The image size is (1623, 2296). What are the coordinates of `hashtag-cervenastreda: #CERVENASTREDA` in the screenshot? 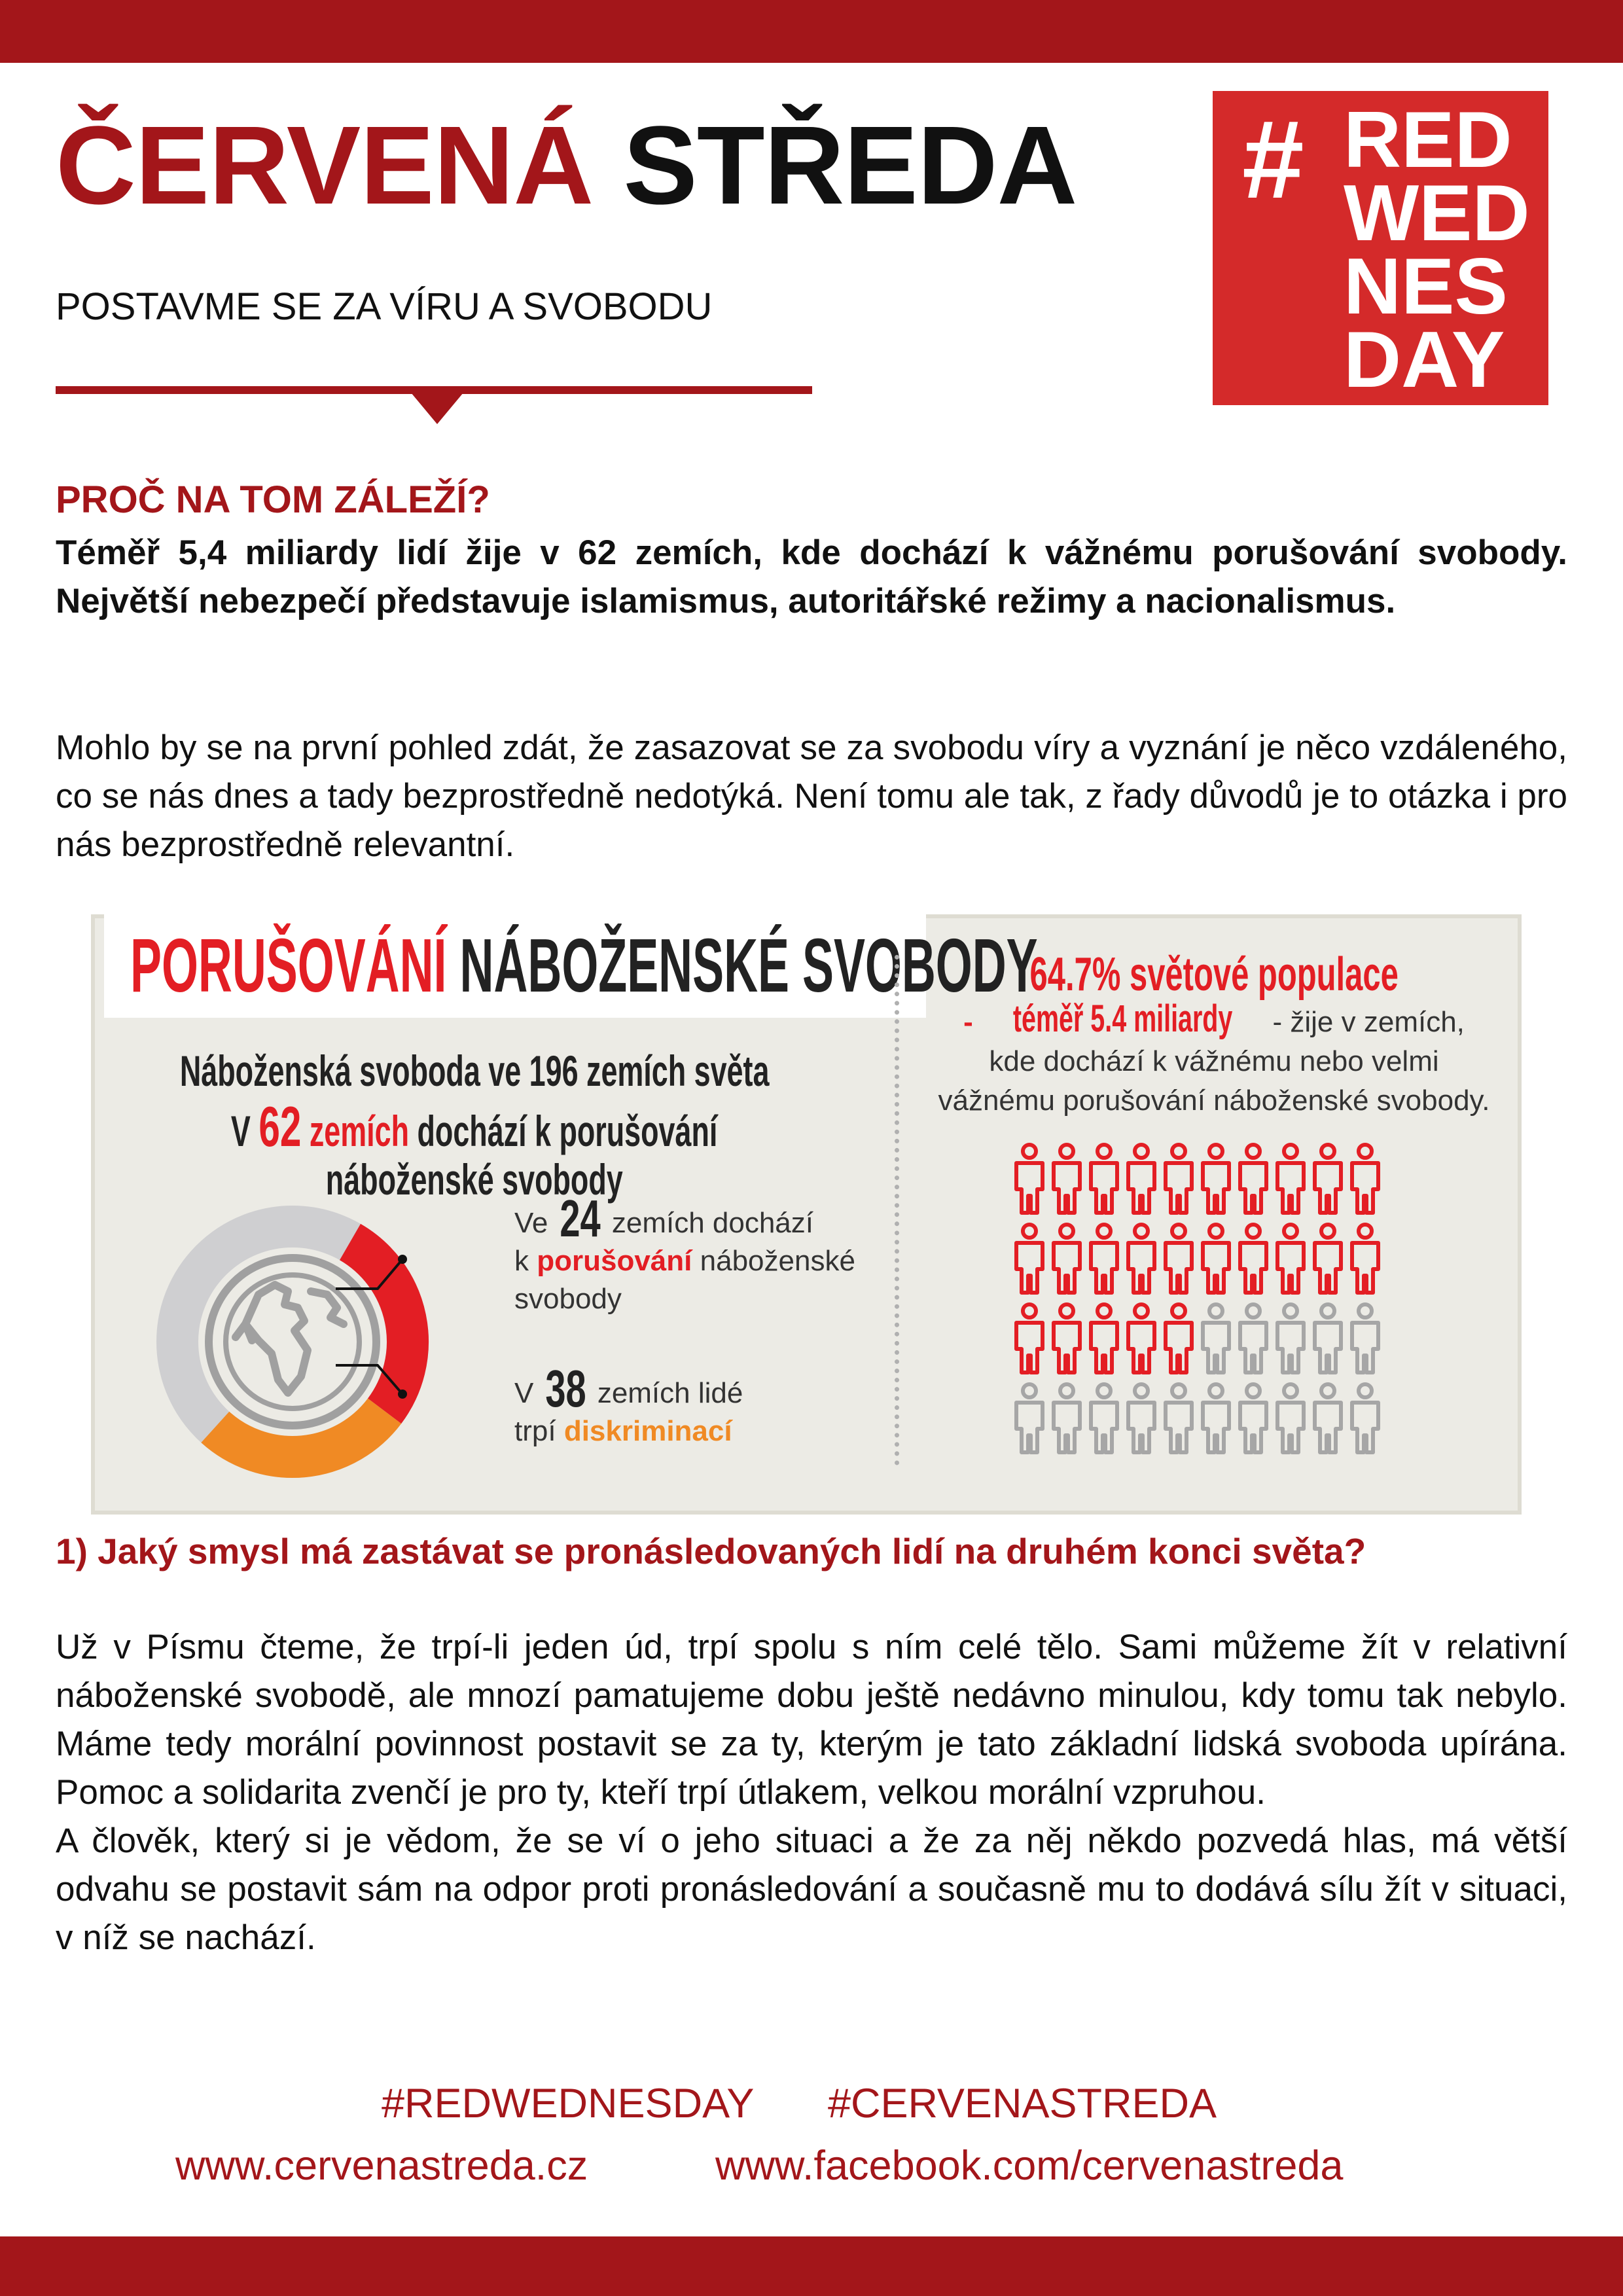 It's located at (1023, 2103).